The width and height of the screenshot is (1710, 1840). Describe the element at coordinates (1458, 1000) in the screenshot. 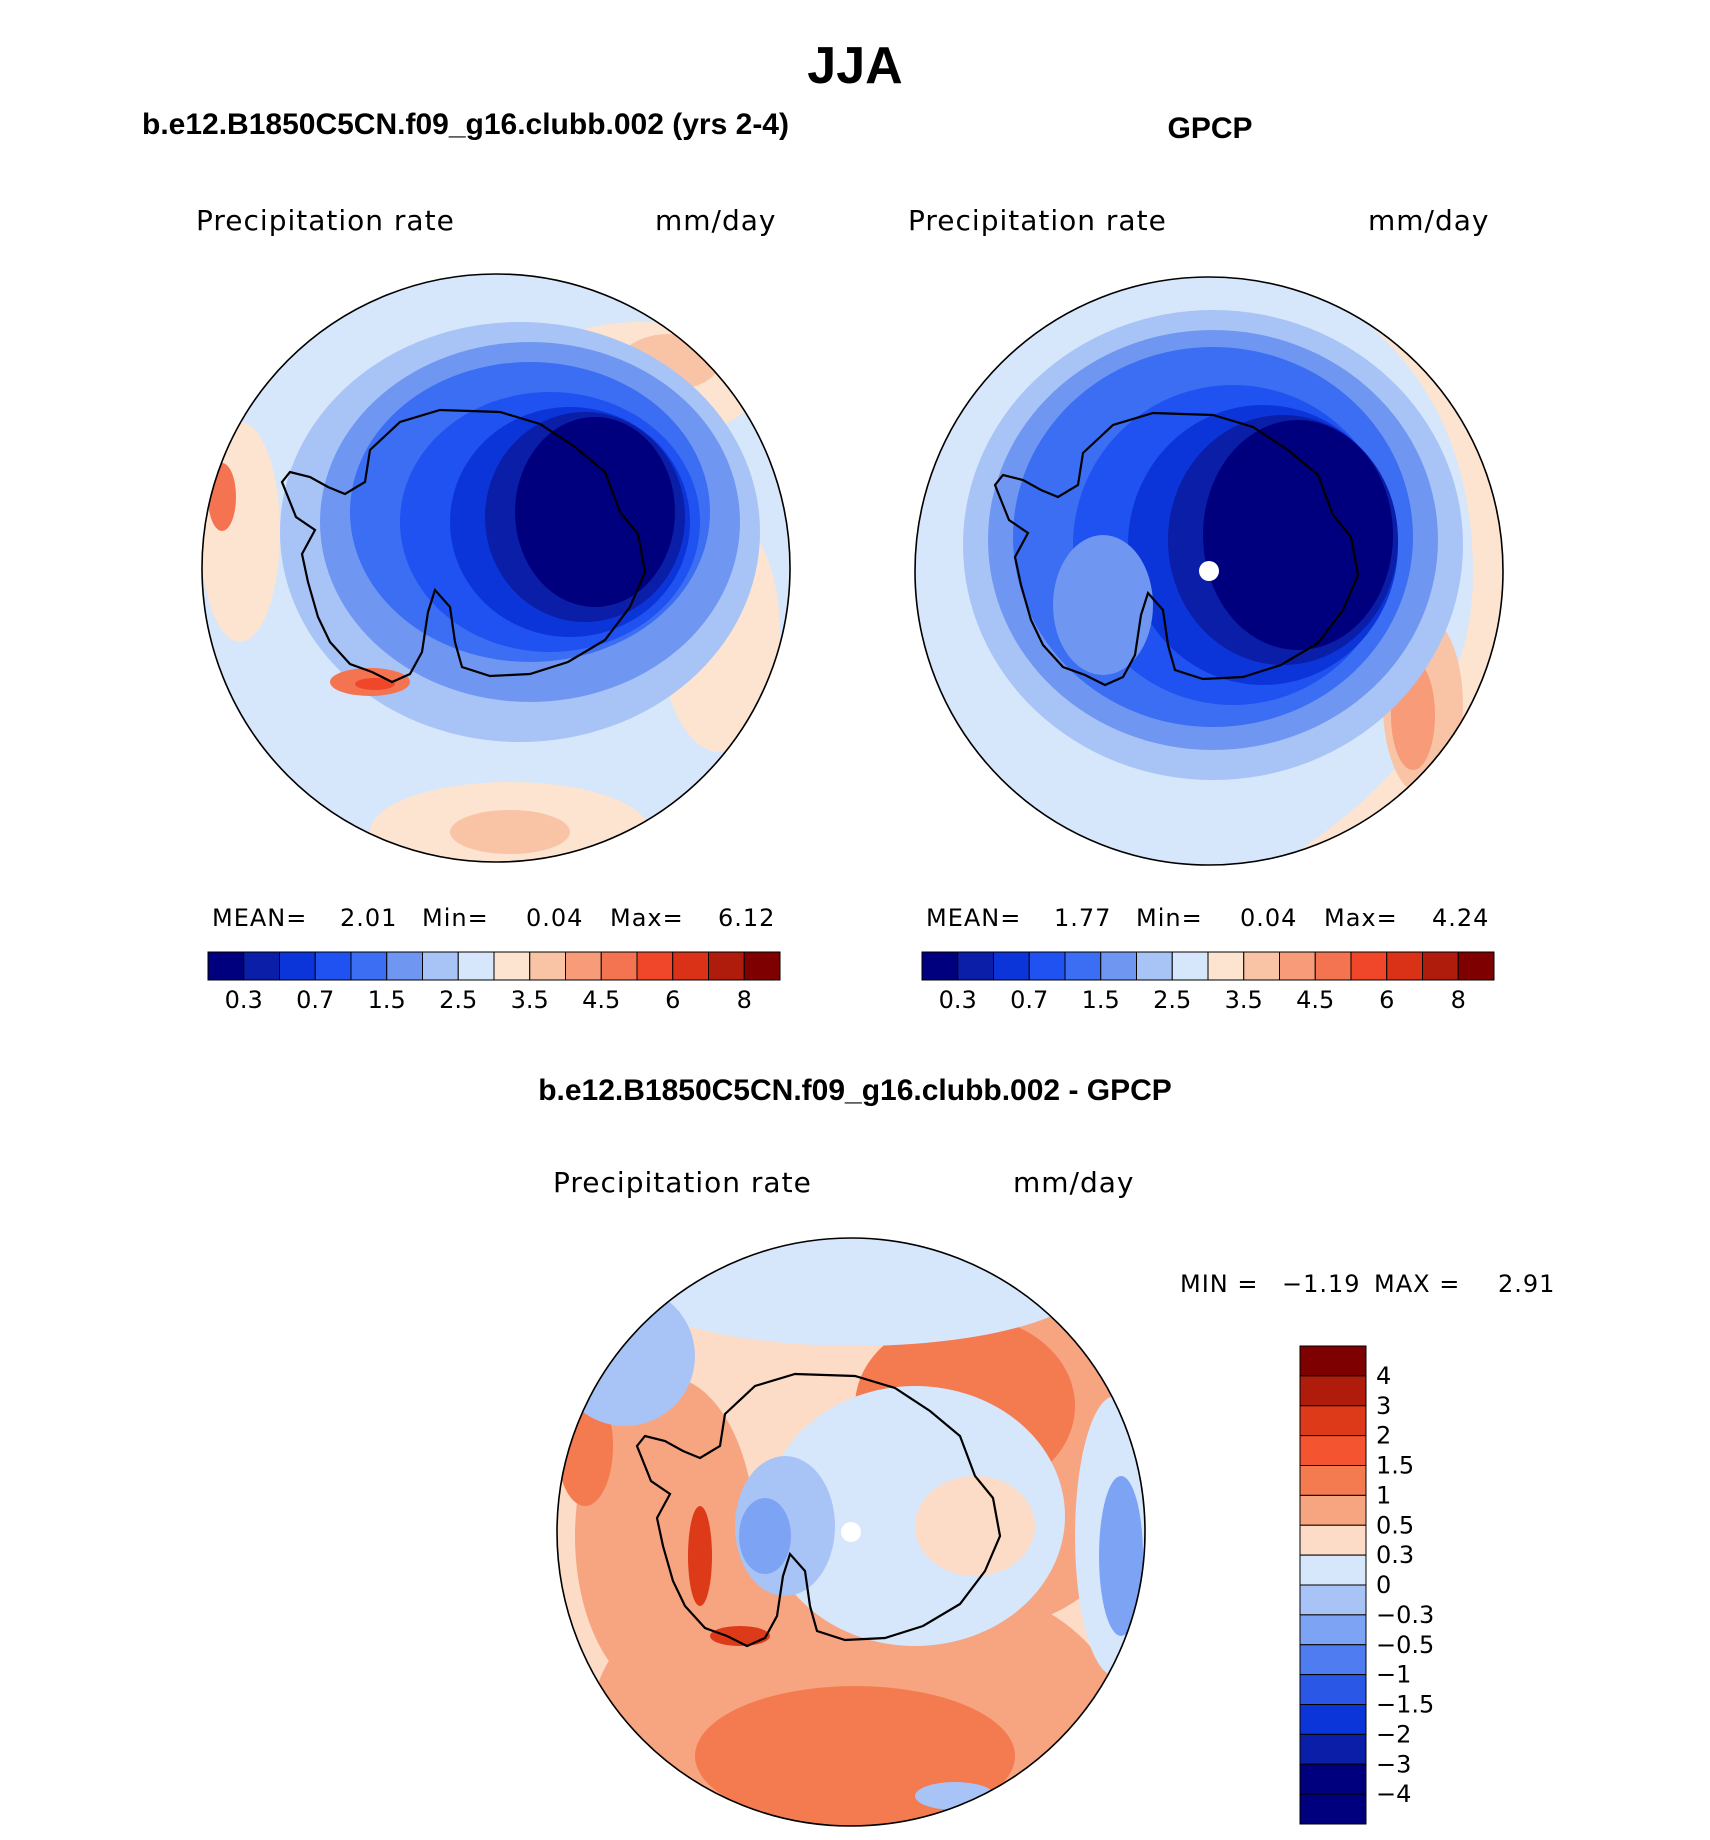

I see `obs-colorbar-tick: 8` at that location.